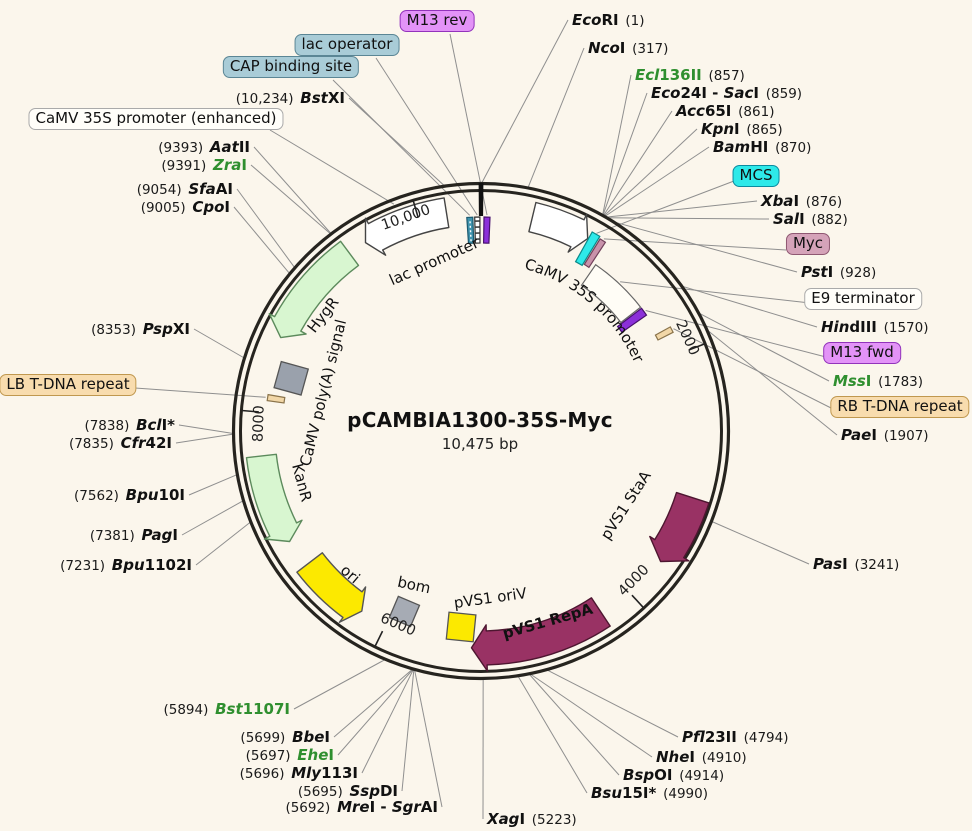  I want to click on site-name: DI, so click(389, 791).